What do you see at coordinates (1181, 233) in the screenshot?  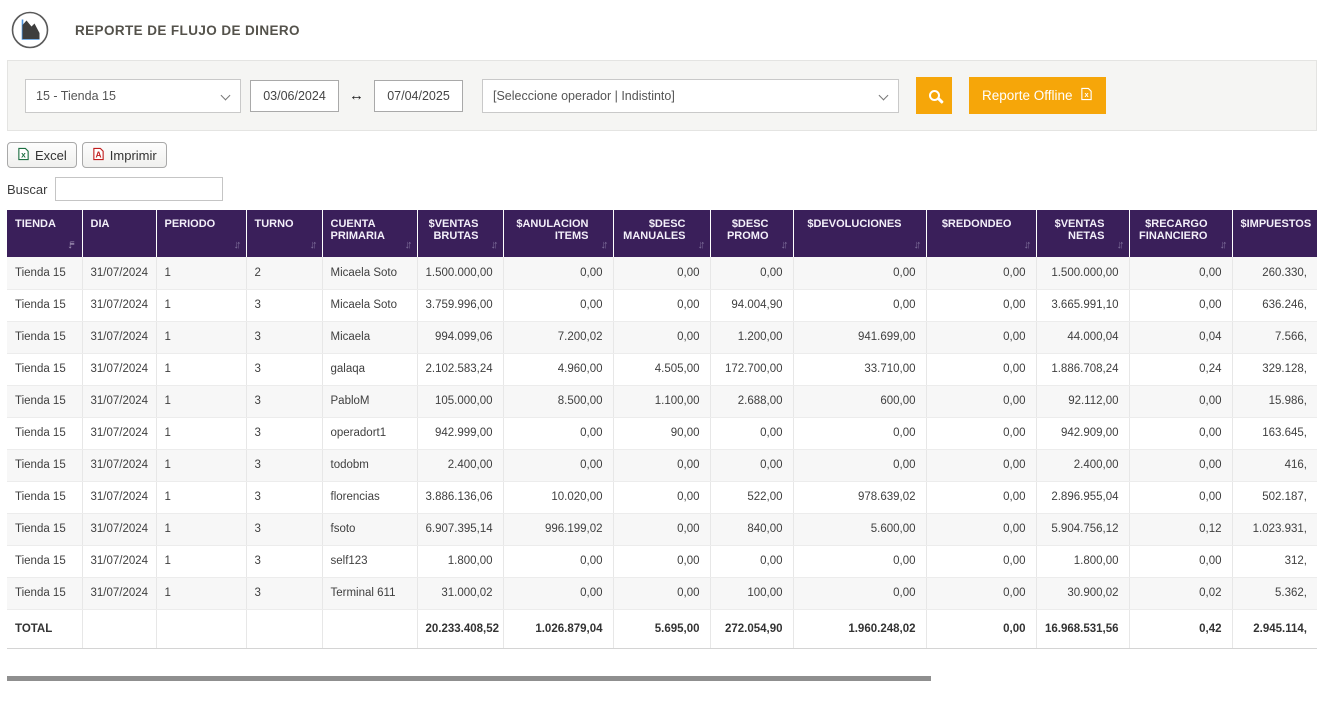 I see `column-header-12: $RECARGO FINANCIERO ↓↑` at bounding box center [1181, 233].